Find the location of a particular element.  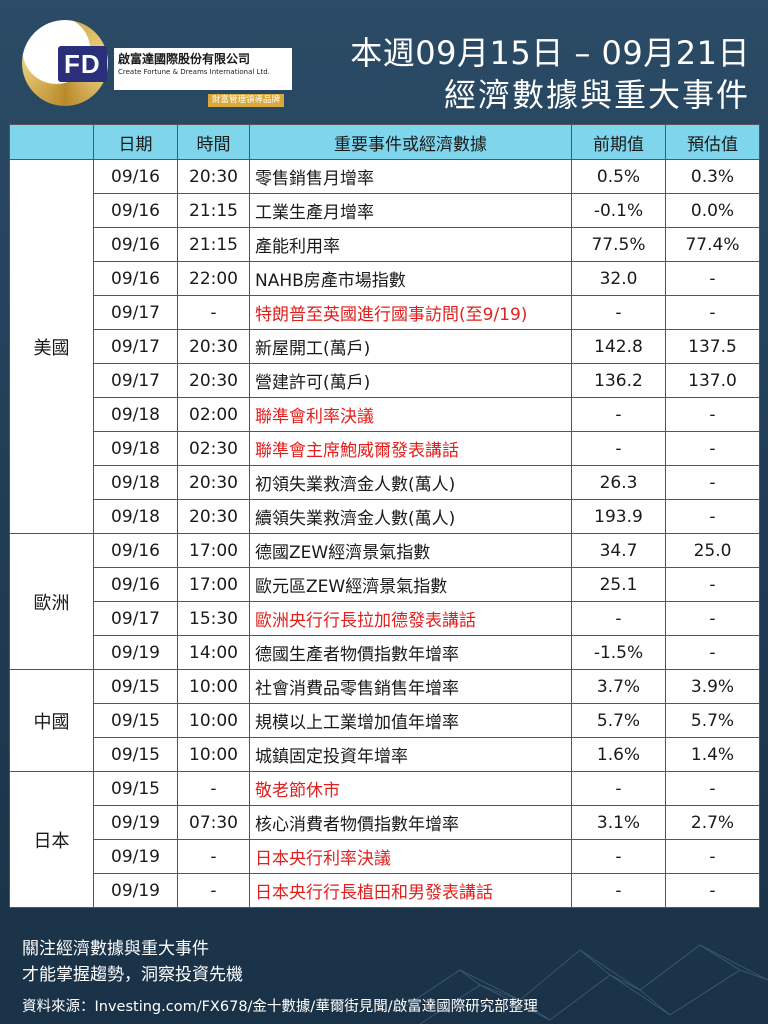

cell-time: 10:00 is located at coordinates (213, 720).